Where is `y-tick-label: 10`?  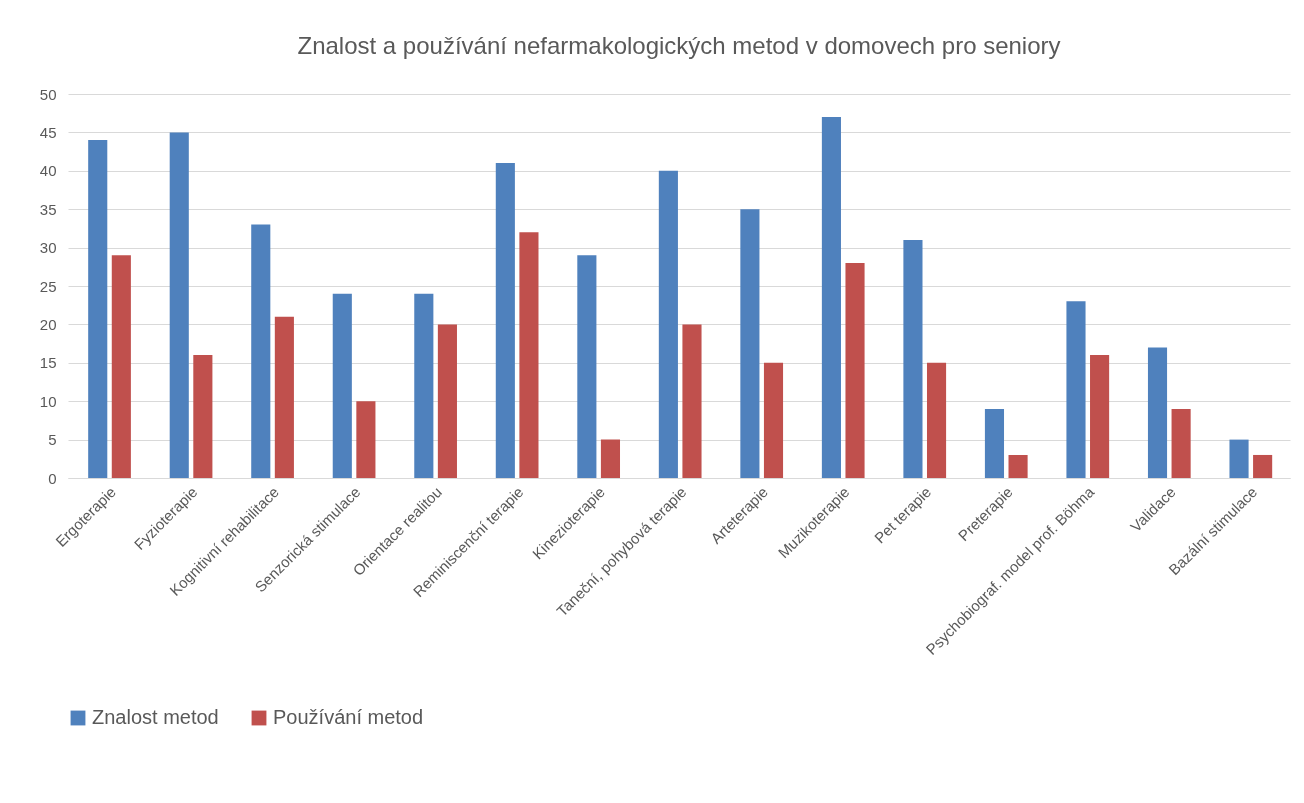
y-tick-label: 10 is located at coordinates (48, 401).